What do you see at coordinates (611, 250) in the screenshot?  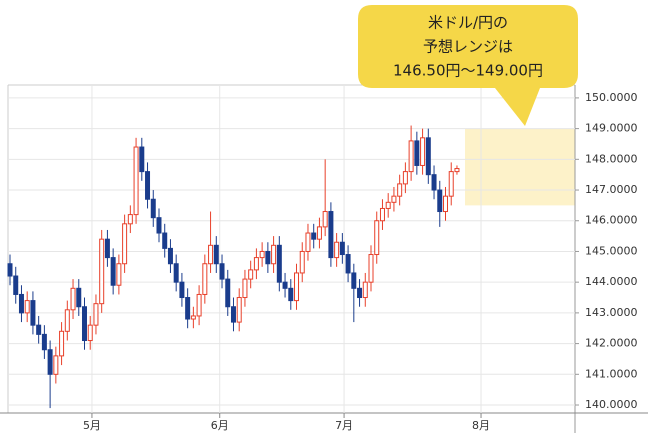 I see `y-tick-label: 145.0000` at bounding box center [611, 250].